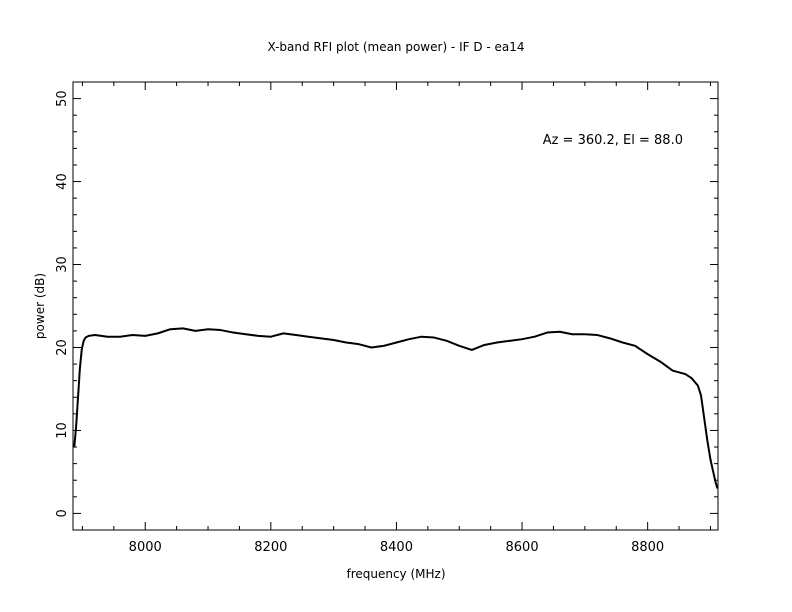 This screenshot has height=612, width=792. What do you see at coordinates (40, 306) in the screenshot?
I see `y-axis-label: power (dB)` at bounding box center [40, 306].